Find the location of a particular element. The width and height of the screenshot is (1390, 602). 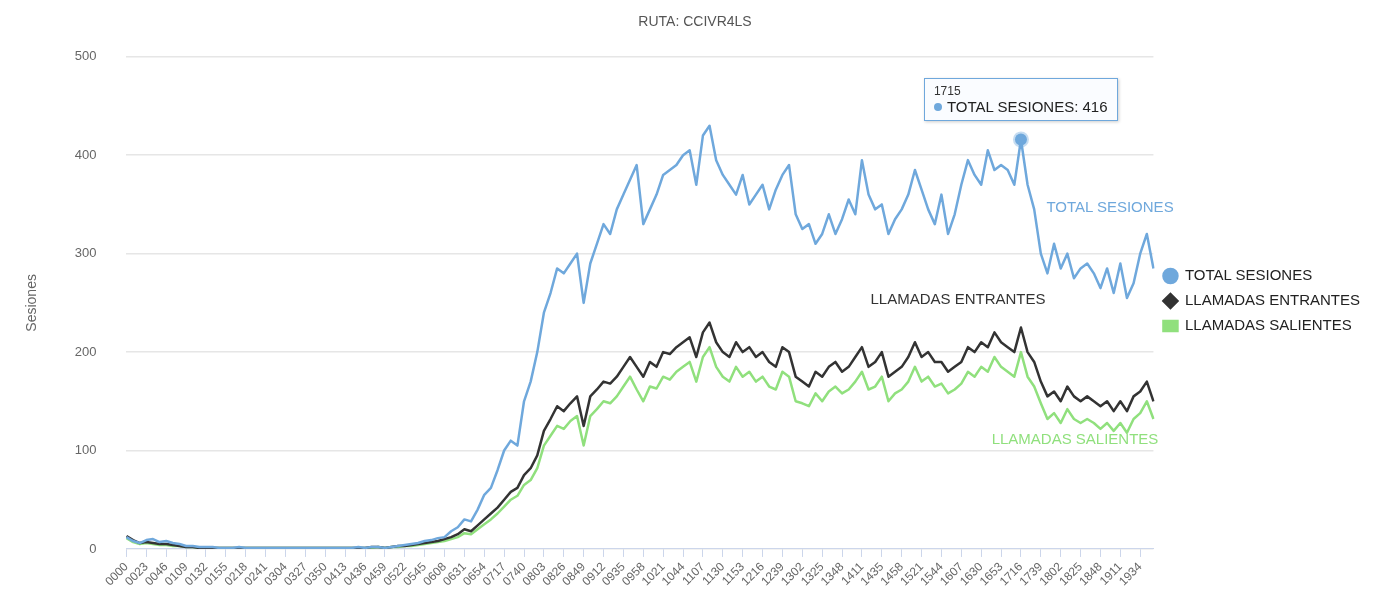

y-tick-label: 100 is located at coordinates (85, 450).